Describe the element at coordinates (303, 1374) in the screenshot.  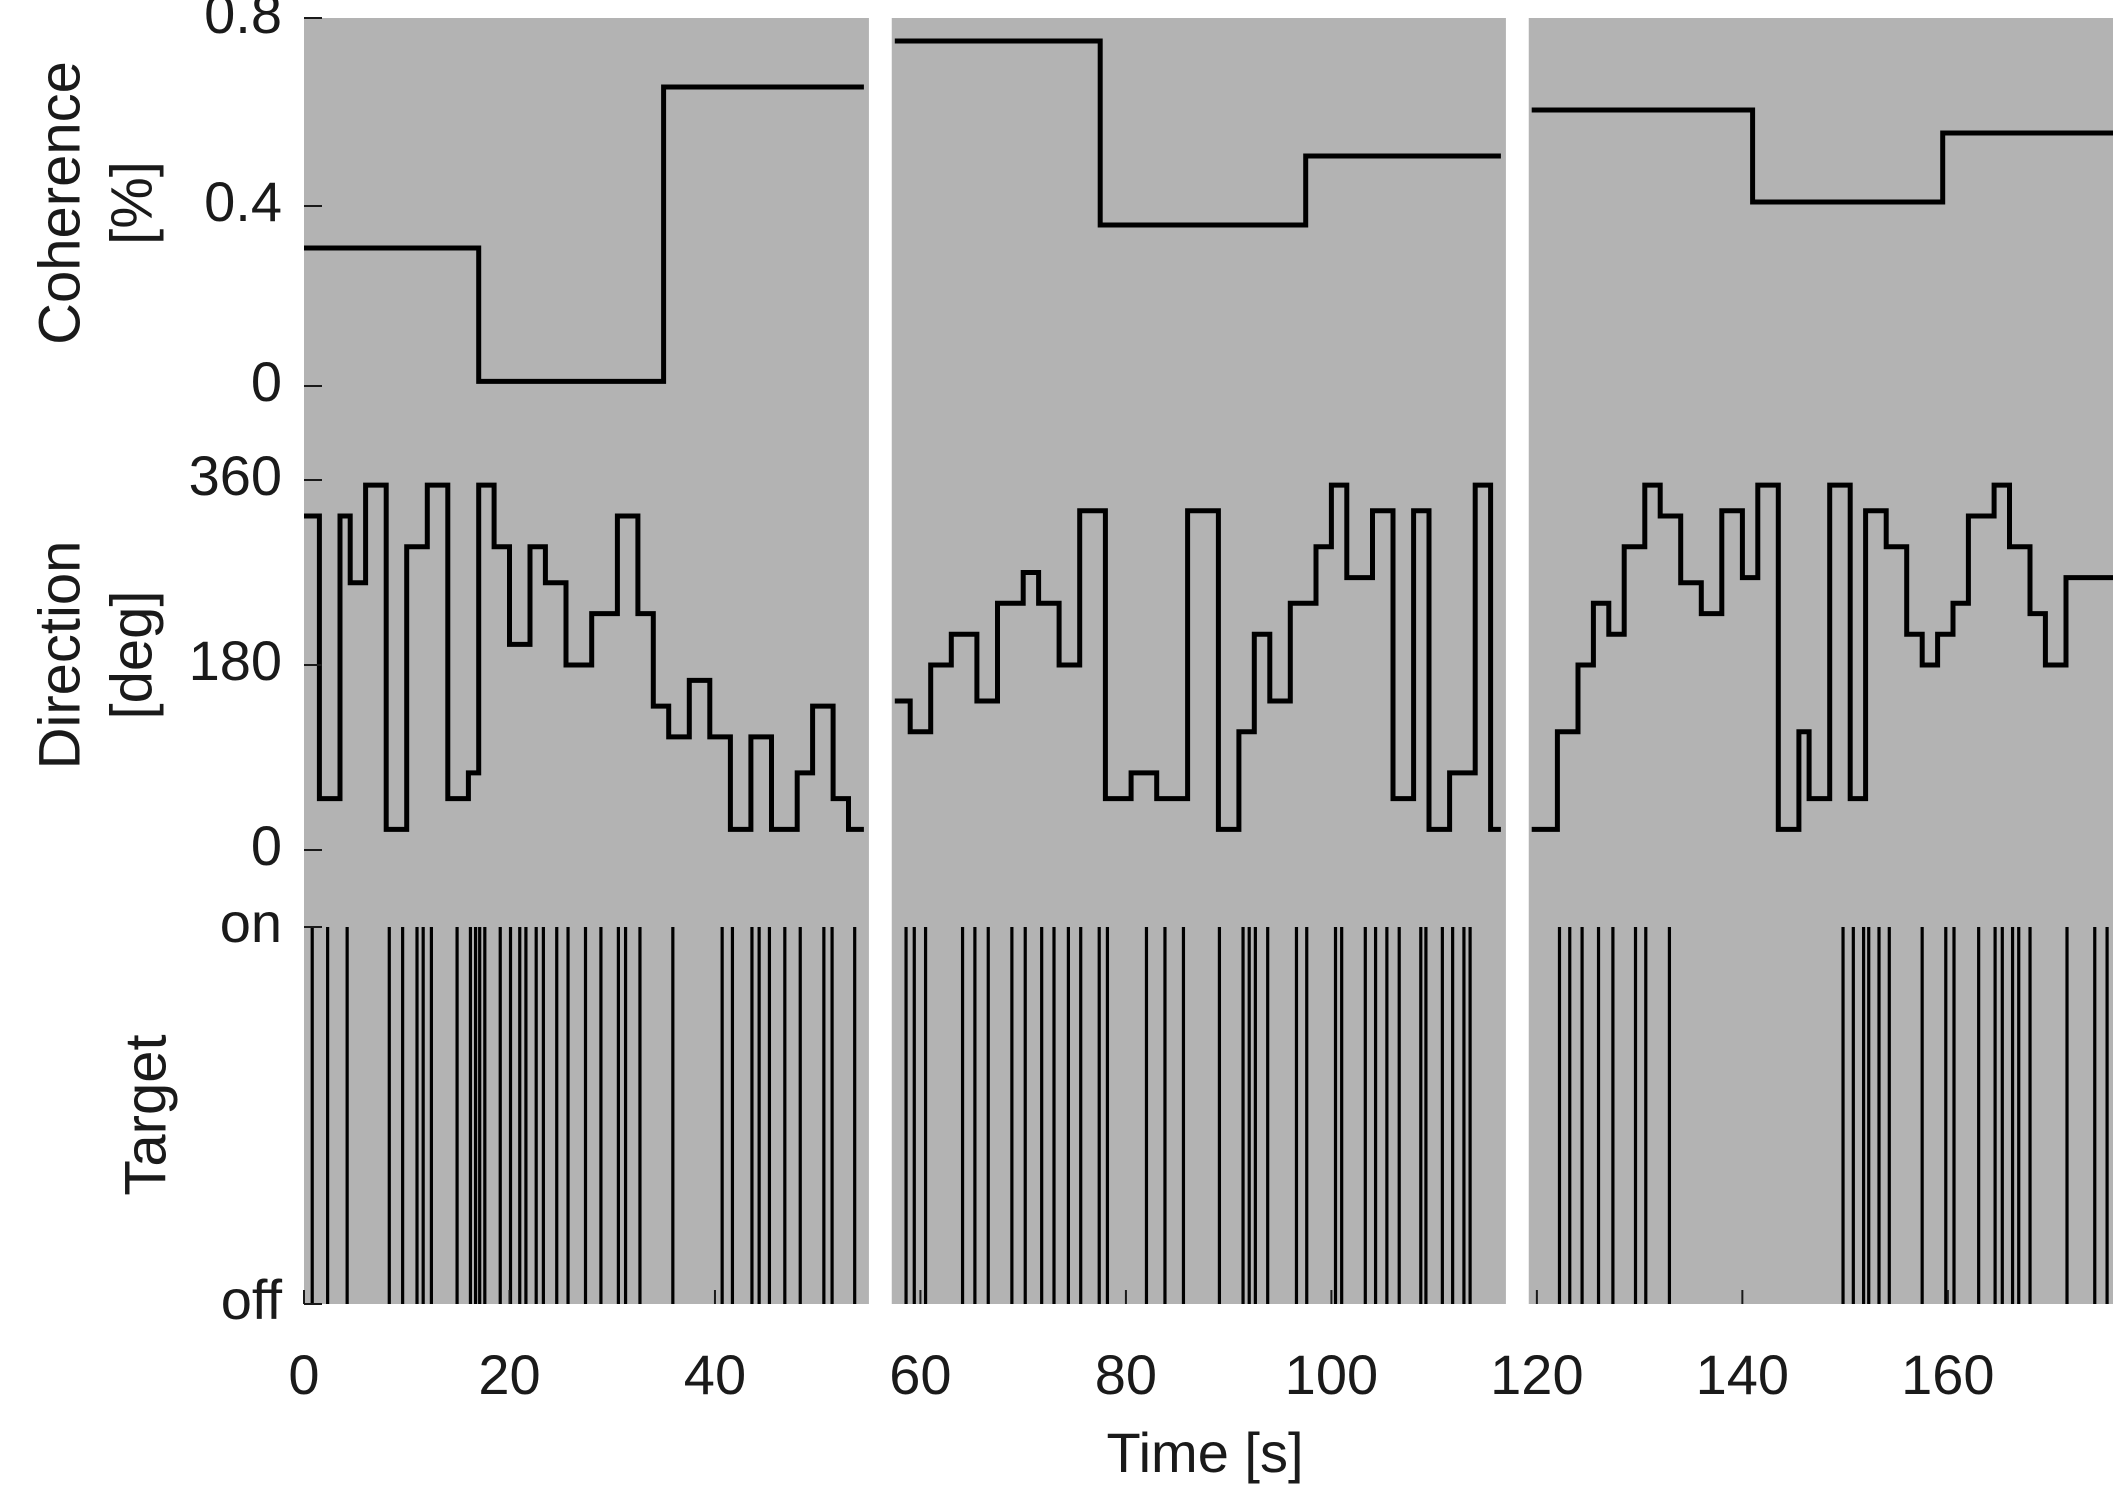
I see `x-tick-label: 0` at that location.